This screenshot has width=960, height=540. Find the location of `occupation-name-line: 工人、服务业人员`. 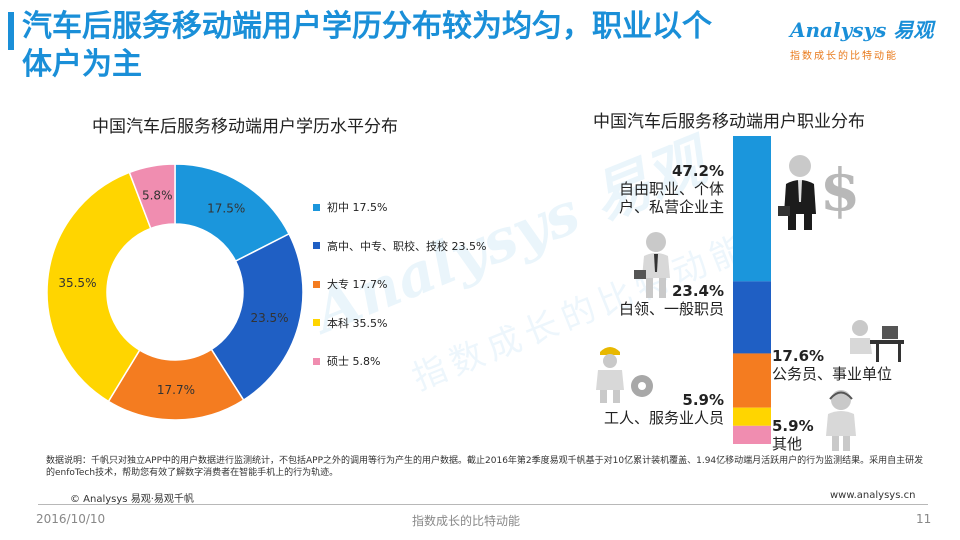

occupation-name-line: 工人、服务业人员 is located at coordinates (663, 418).